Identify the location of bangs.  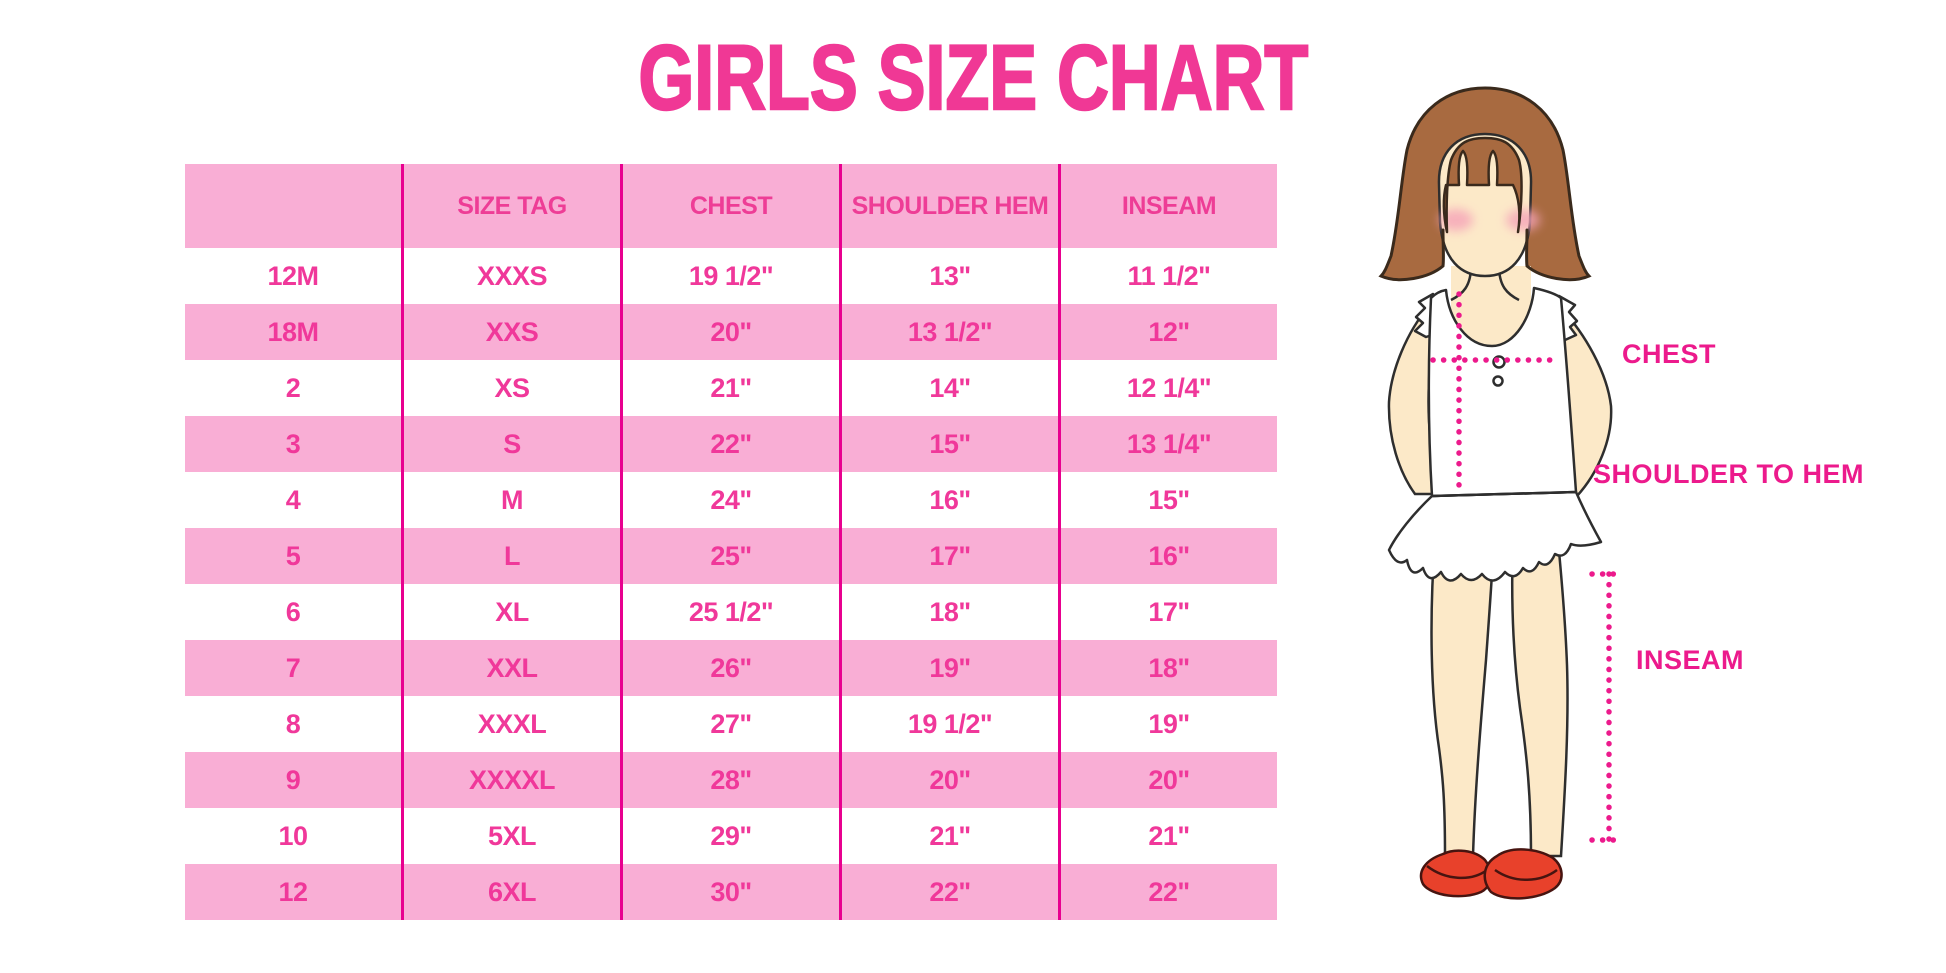
(1482, 185).